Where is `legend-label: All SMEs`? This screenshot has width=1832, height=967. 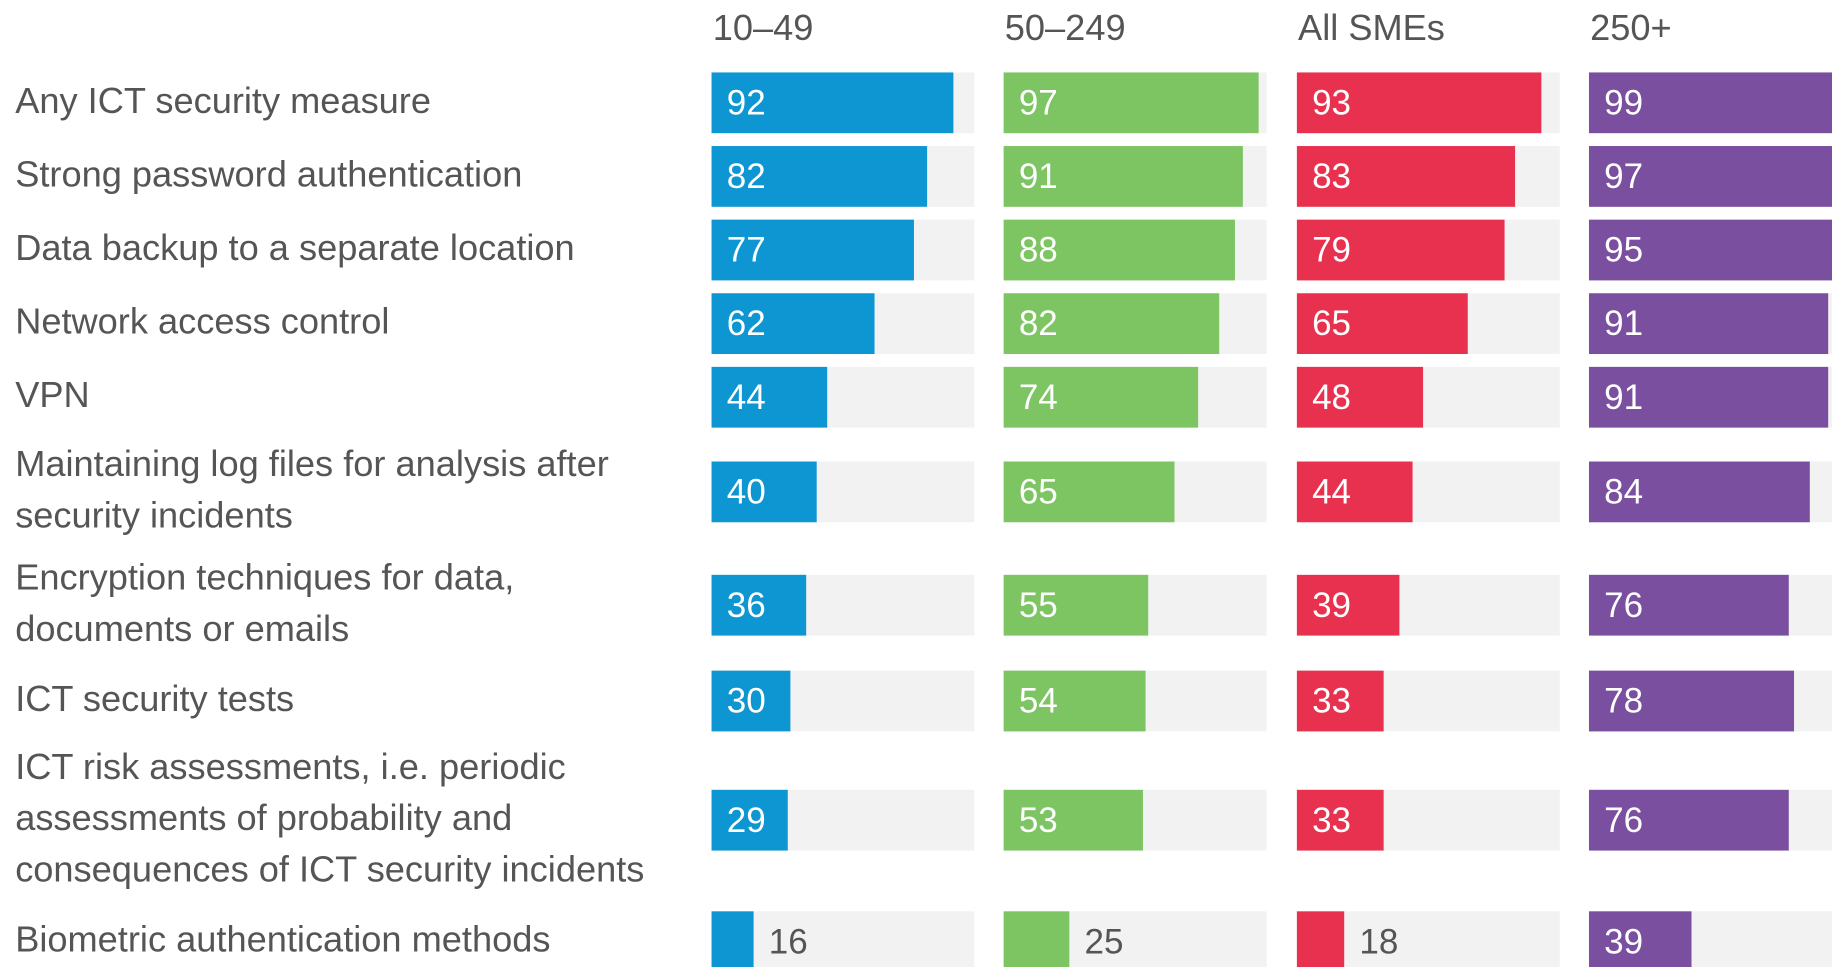 legend-label: All SMEs is located at coordinates (1371, 27).